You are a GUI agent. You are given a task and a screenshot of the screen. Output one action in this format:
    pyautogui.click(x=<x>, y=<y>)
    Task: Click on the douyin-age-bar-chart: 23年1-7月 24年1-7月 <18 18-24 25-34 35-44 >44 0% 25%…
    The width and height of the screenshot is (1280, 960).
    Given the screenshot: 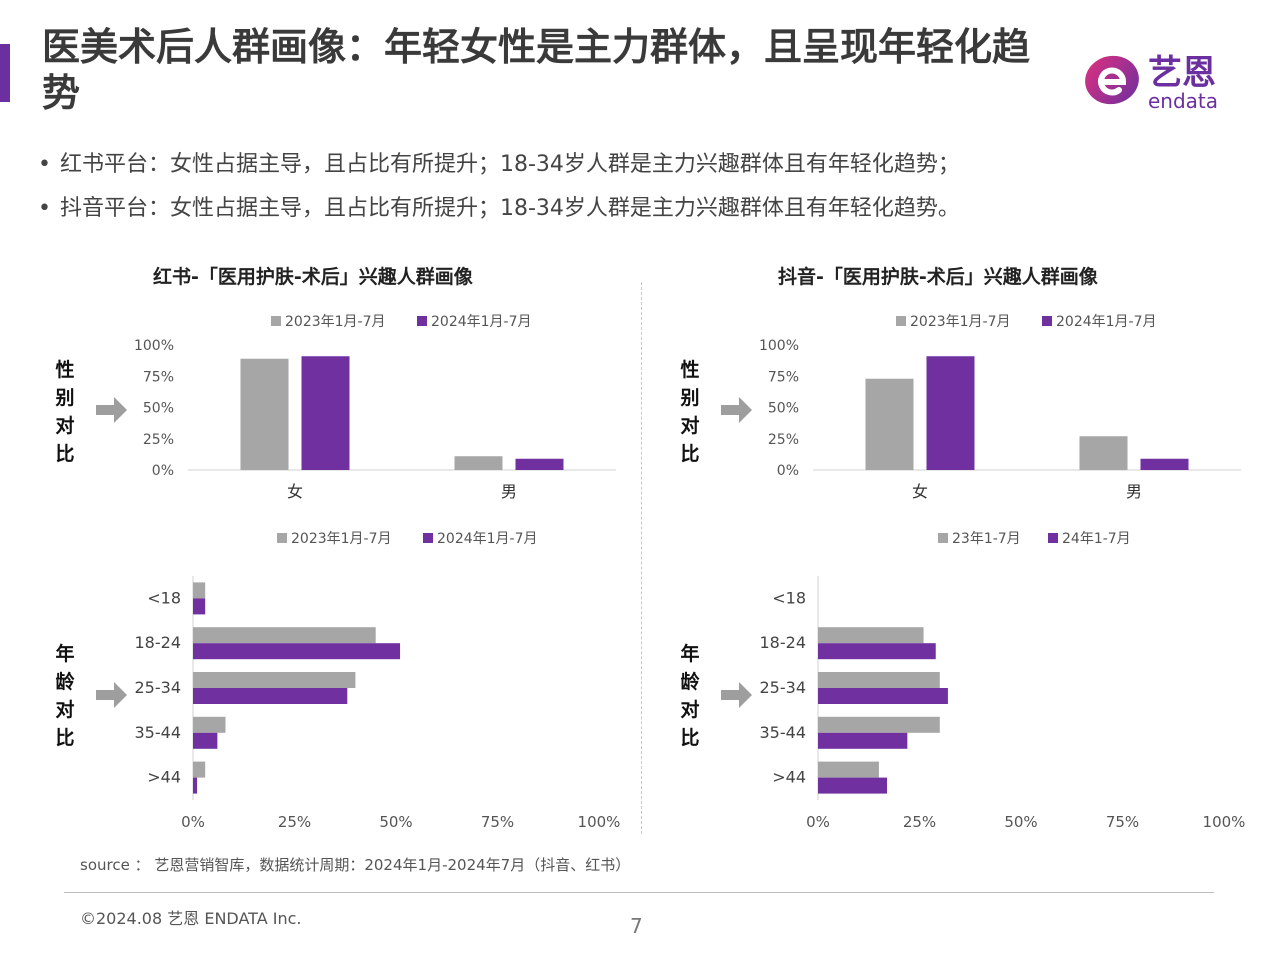 What is the action you would take?
    pyautogui.click(x=1003, y=681)
    